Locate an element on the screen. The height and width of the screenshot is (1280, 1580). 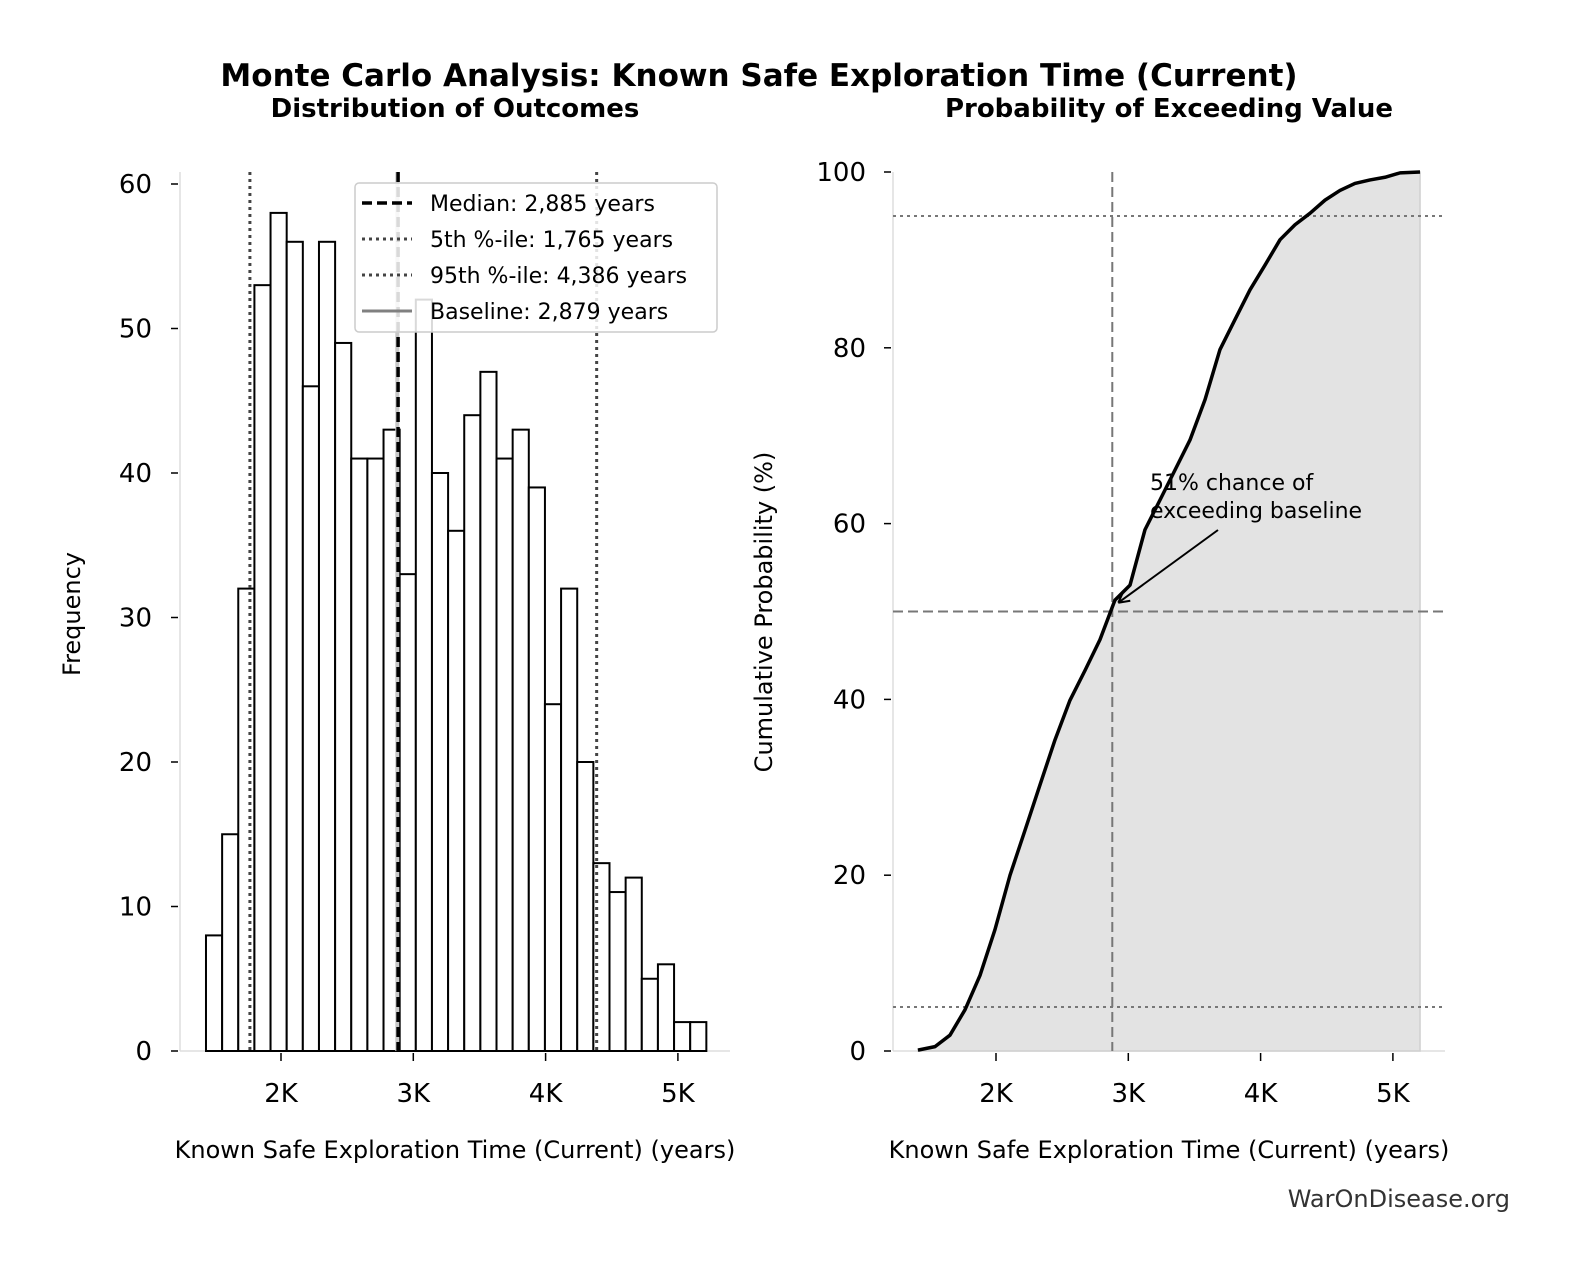
legend-label: Baseline: 2,879 years is located at coordinates (549, 312).